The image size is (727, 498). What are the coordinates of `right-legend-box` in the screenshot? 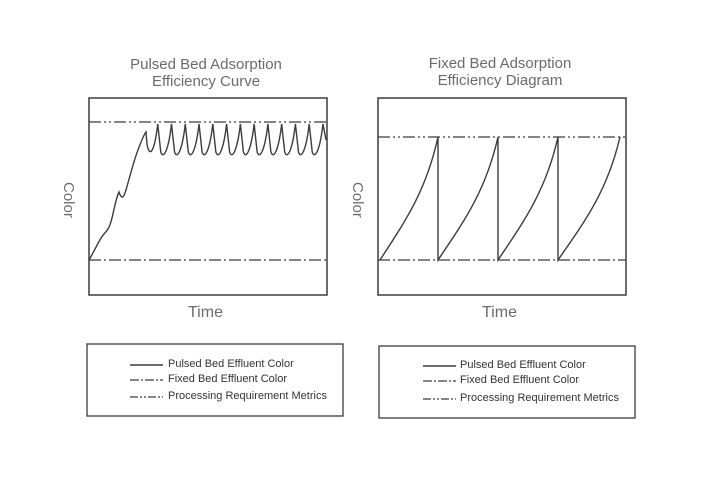 It's located at (507, 382).